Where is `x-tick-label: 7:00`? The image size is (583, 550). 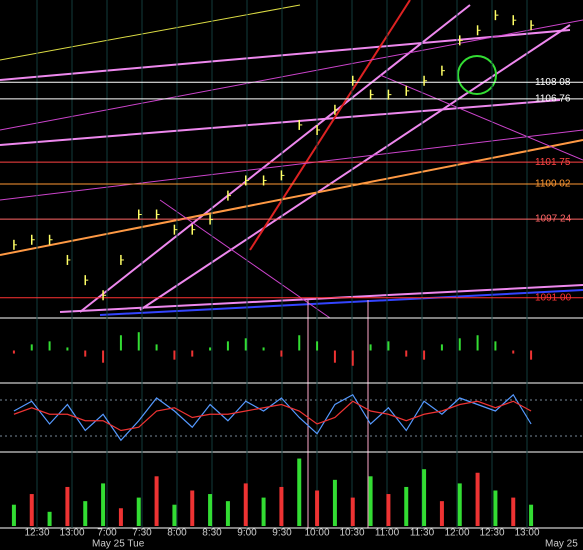 x-tick-label: 7:00 is located at coordinates (107, 533).